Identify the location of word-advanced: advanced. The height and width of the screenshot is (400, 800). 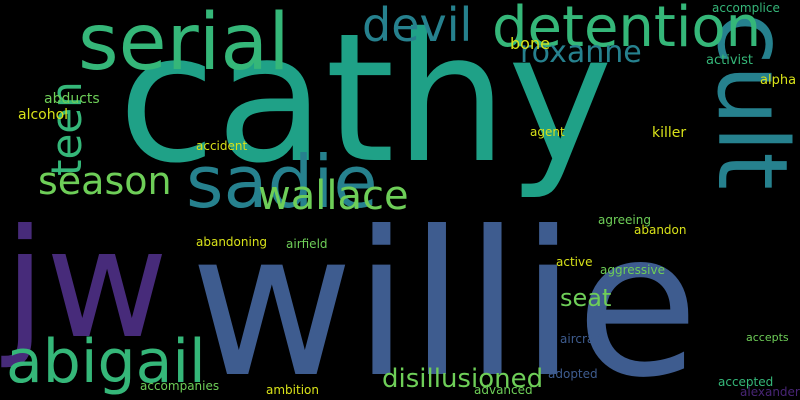
(503, 390).